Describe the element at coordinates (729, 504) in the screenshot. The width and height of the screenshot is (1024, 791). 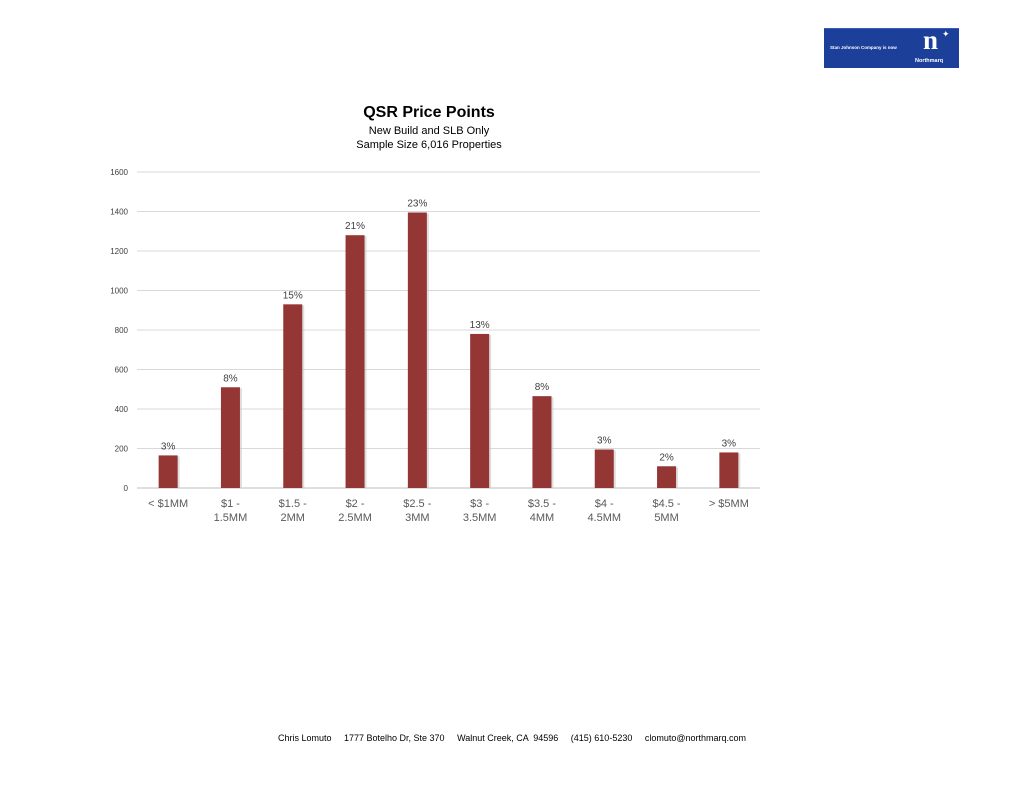
I see `x-tick-label: > $5MM` at that location.